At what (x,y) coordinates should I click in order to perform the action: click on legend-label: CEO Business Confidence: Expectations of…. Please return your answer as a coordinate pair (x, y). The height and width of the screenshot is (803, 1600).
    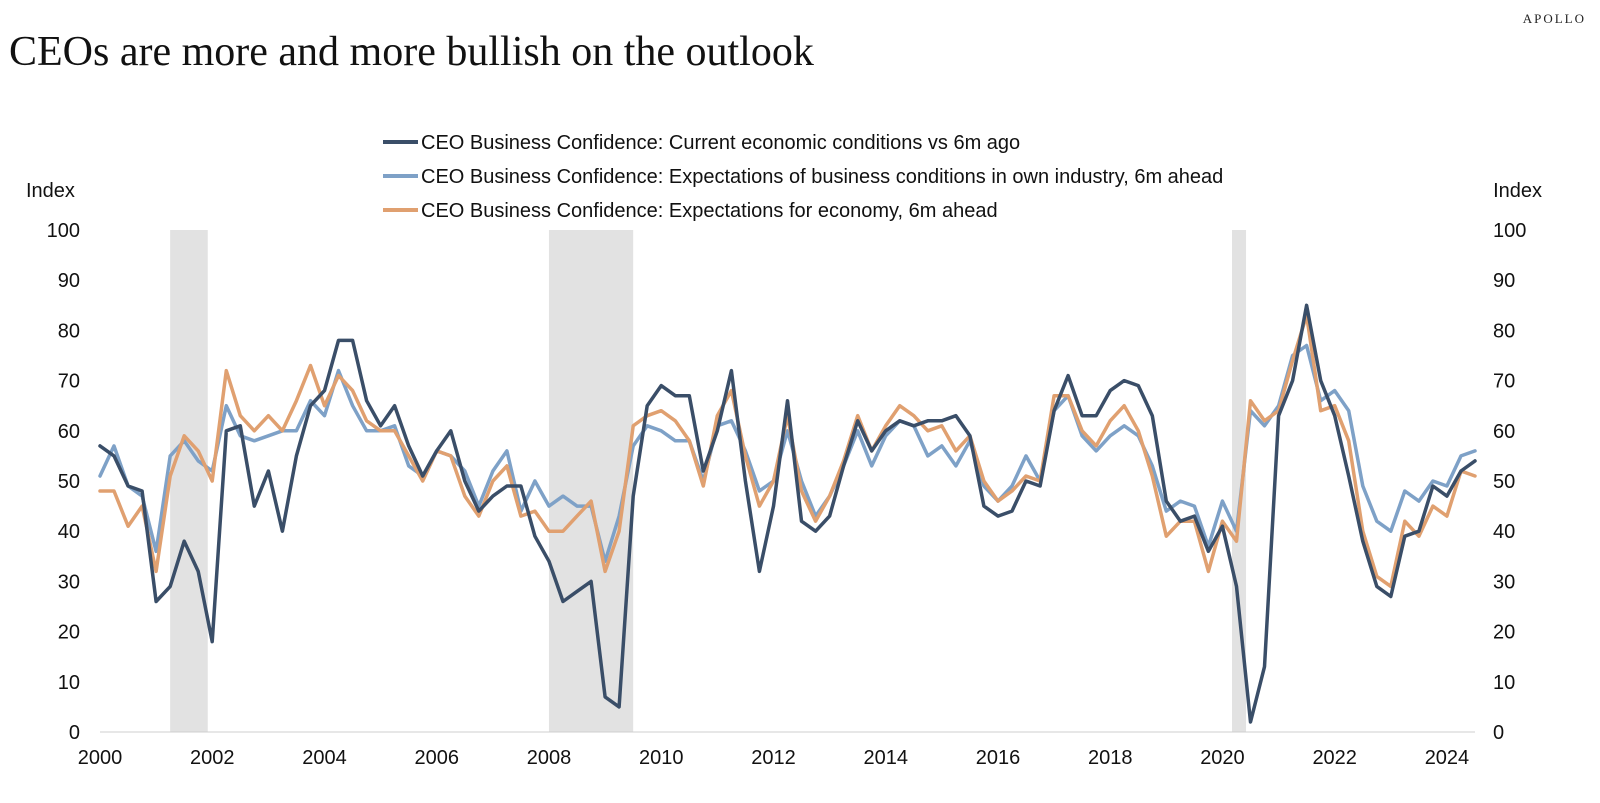
    Looking at the image, I should click on (822, 177).